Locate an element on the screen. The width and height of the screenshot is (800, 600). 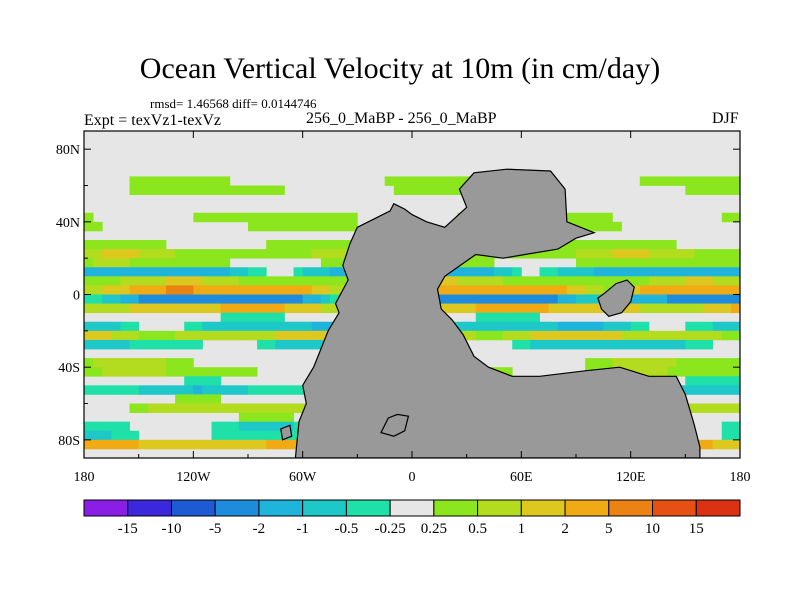
colorbar-swatch is located at coordinates (543, 508).